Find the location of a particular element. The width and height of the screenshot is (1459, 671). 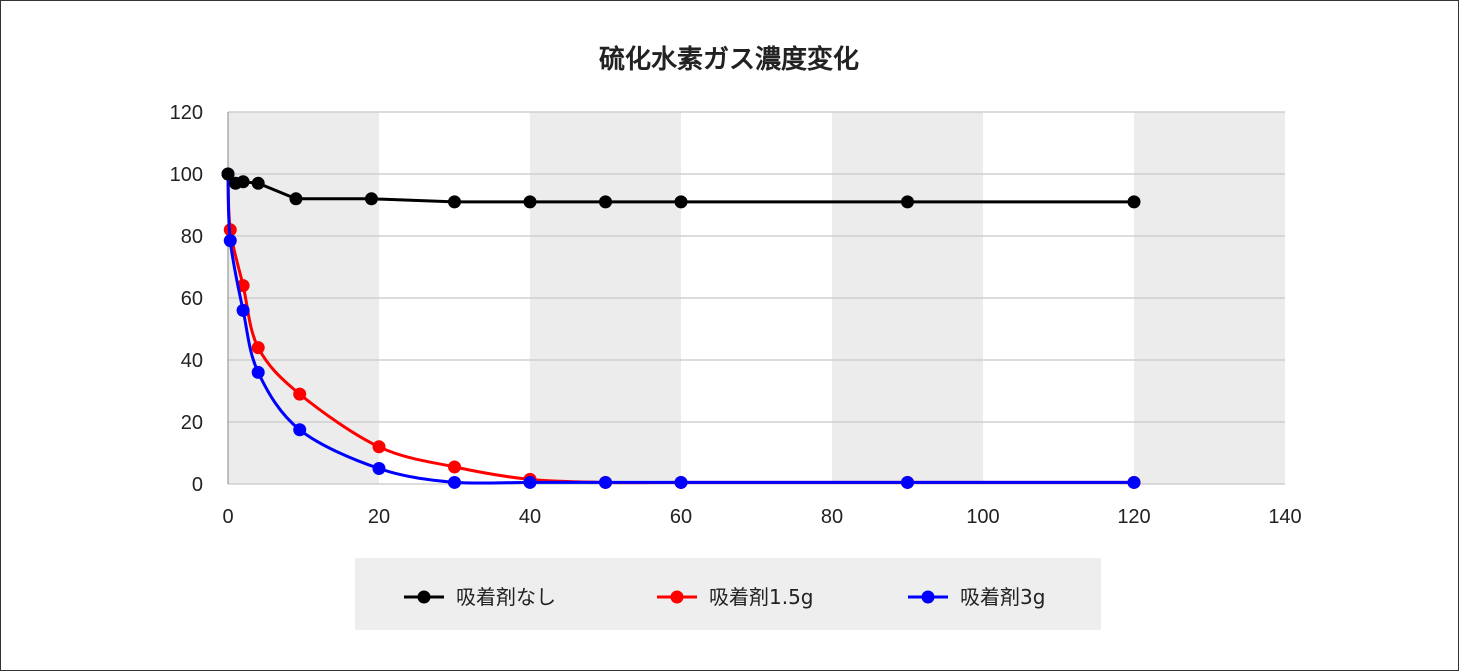

y-tick-label: 0 is located at coordinates (197, 485).